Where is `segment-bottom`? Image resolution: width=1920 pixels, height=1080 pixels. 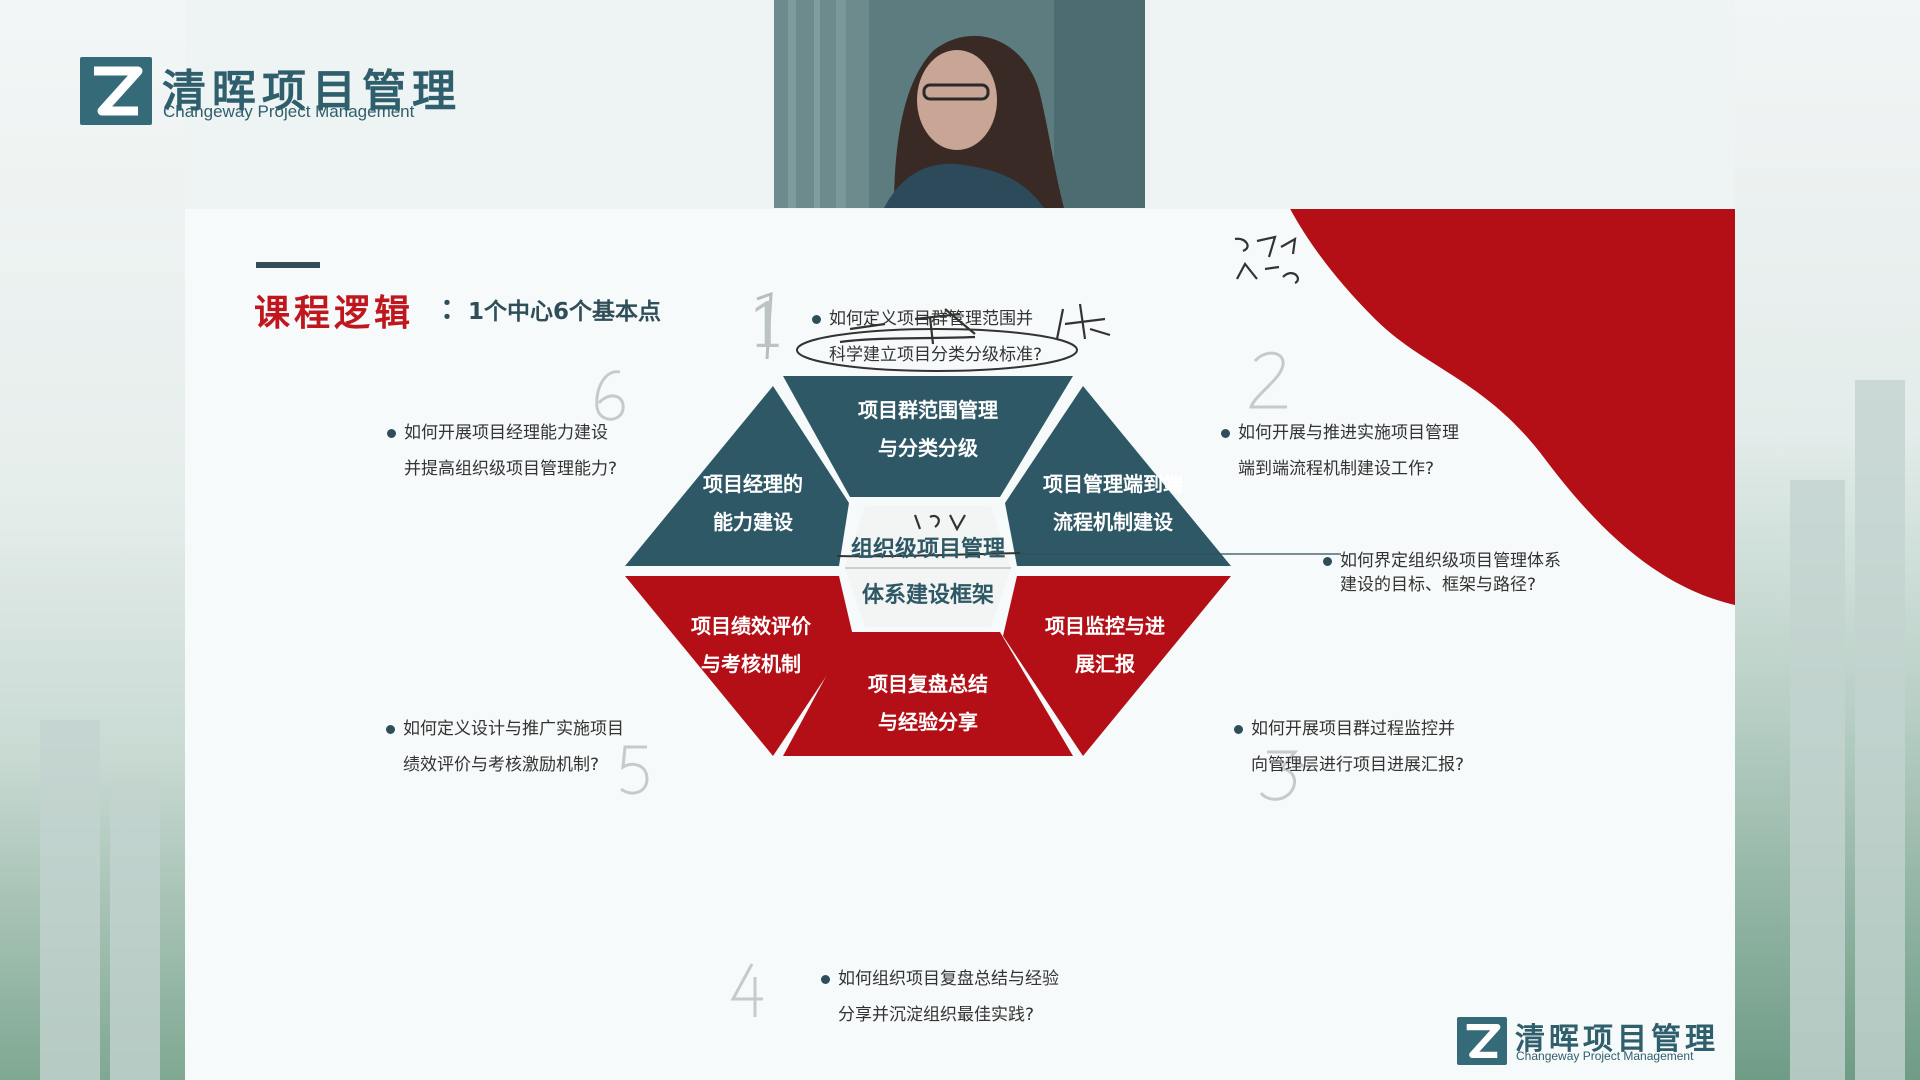 segment-bottom is located at coordinates (928, 694).